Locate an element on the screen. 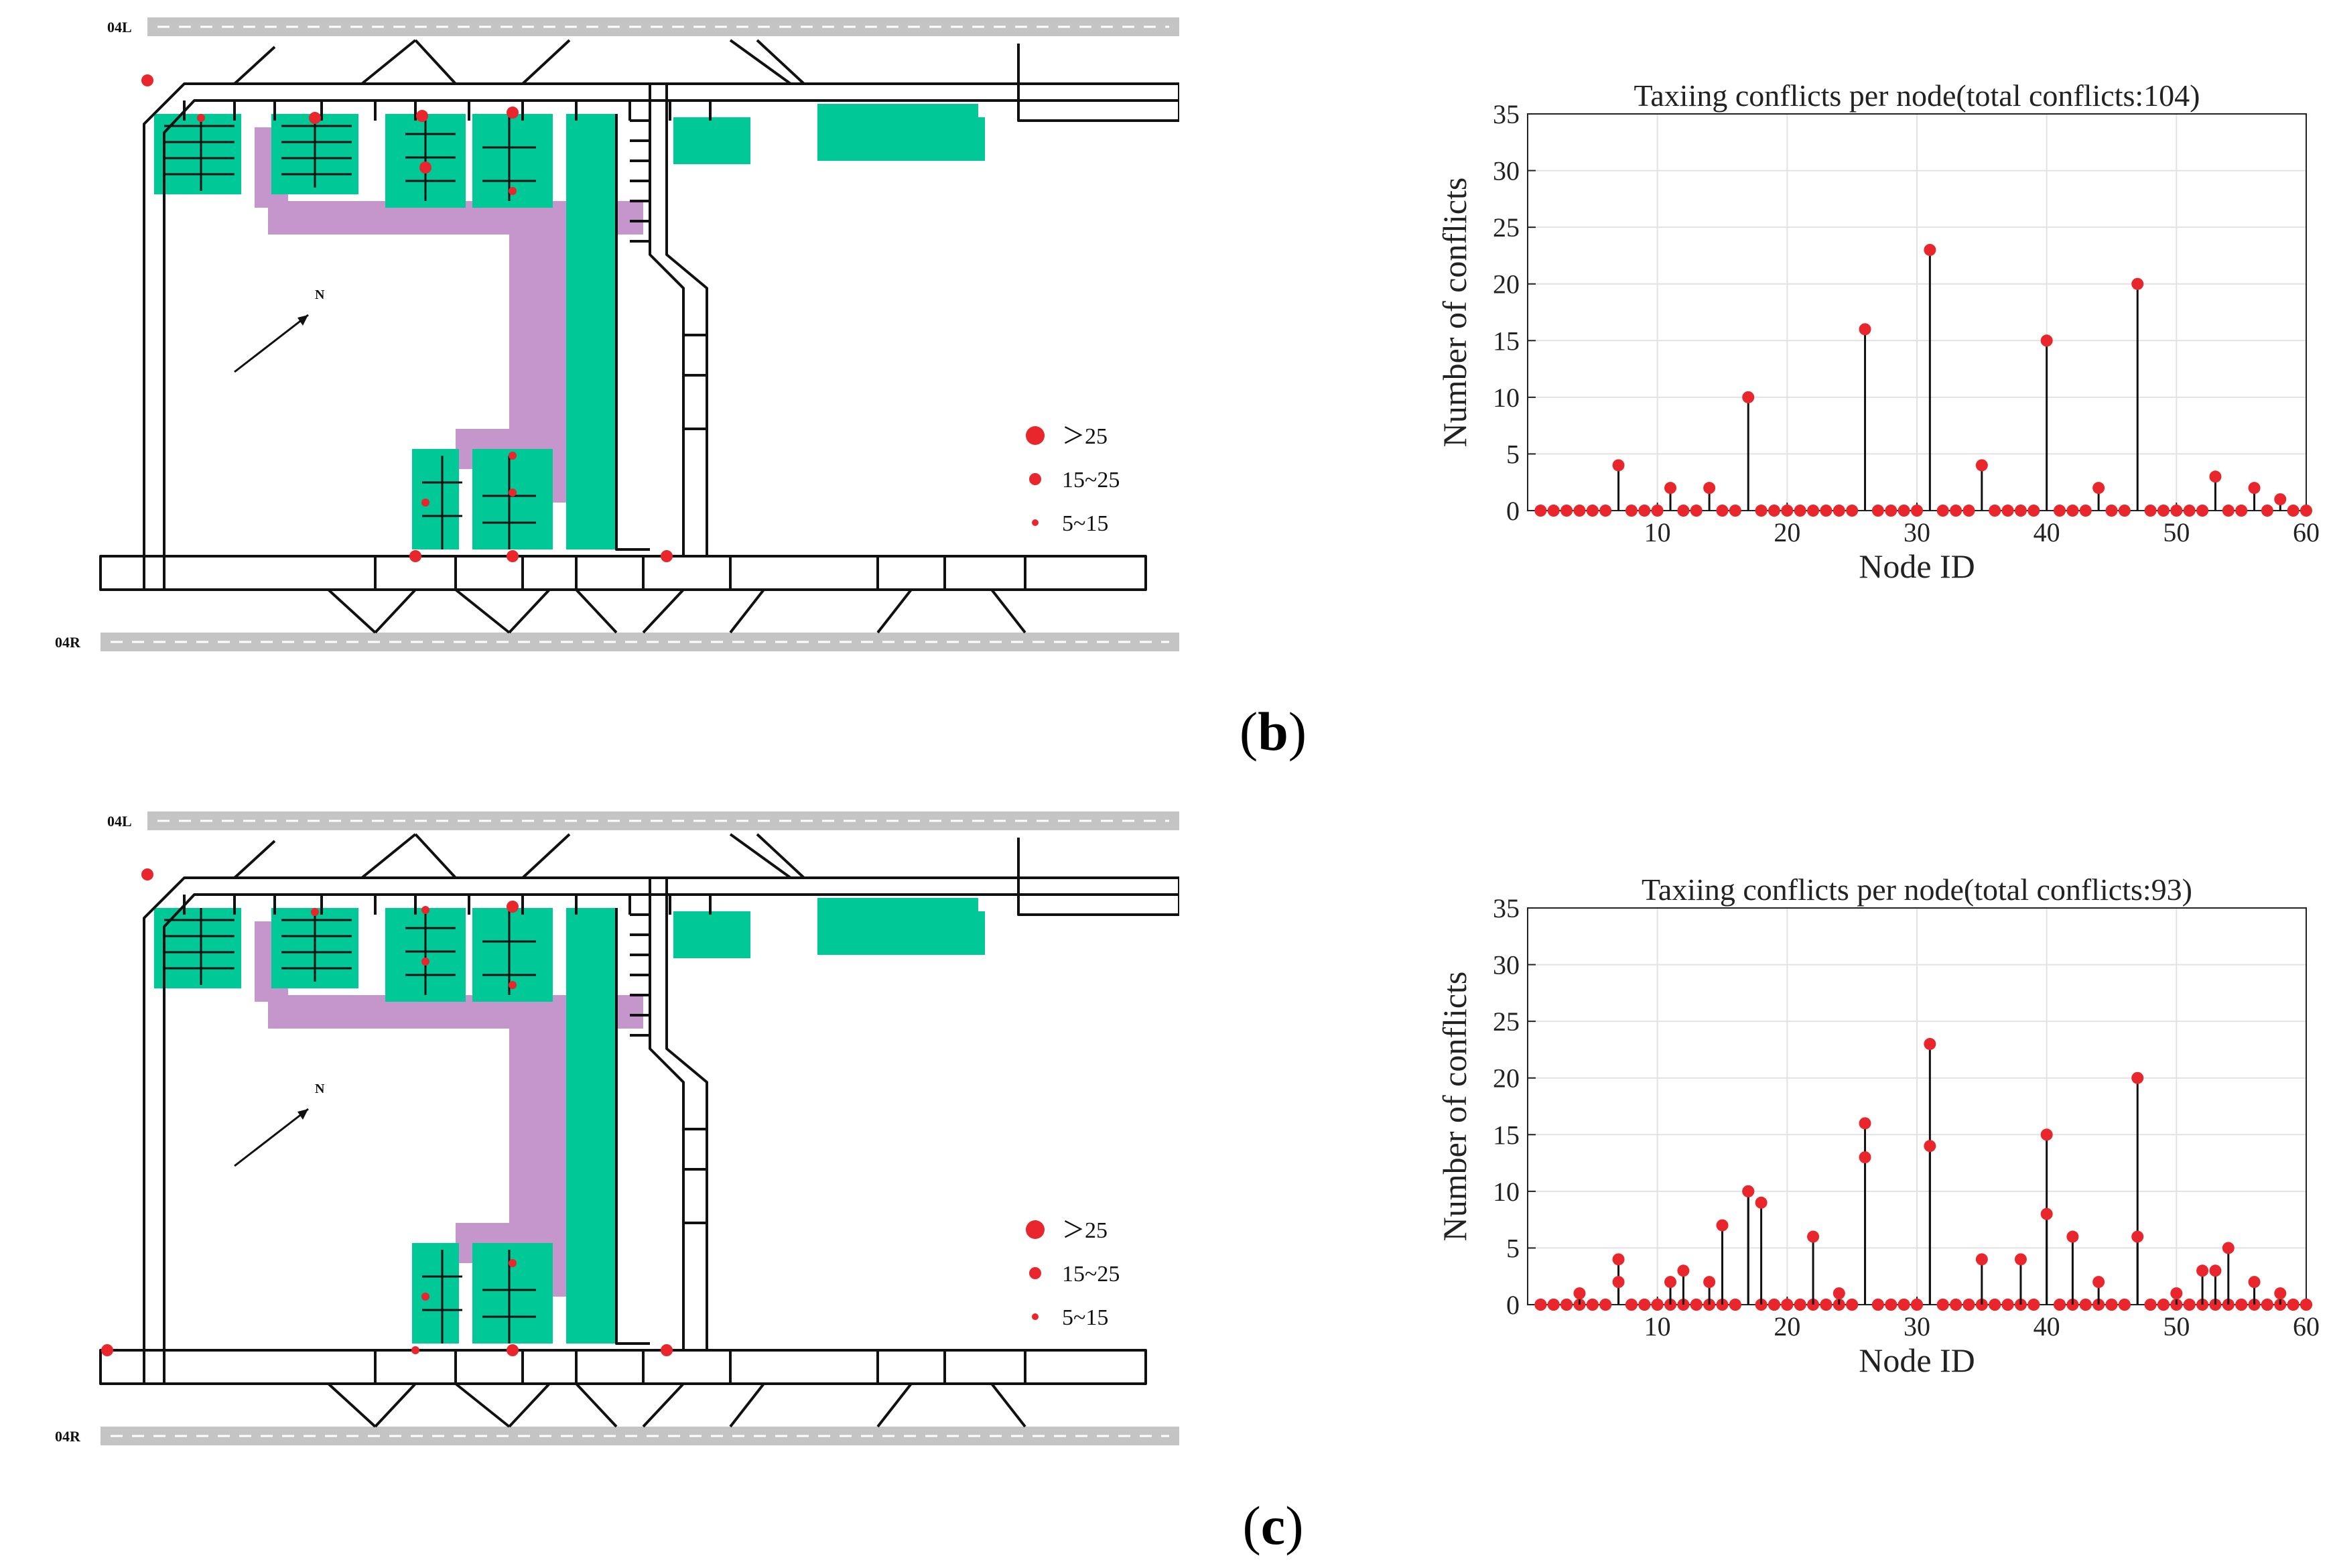 This screenshot has height=1568, width=2331. x-axis-label: Node ID is located at coordinates (1917, 566).